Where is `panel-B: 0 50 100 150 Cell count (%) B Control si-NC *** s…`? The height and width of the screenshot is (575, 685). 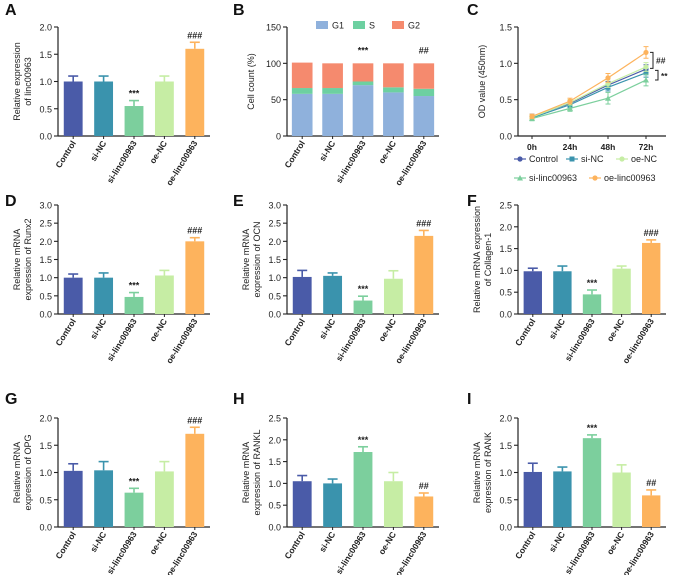 panel-B: 0 50 100 150 Cell count (%) B Control si-NC *** s… is located at coordinates (336, 94).